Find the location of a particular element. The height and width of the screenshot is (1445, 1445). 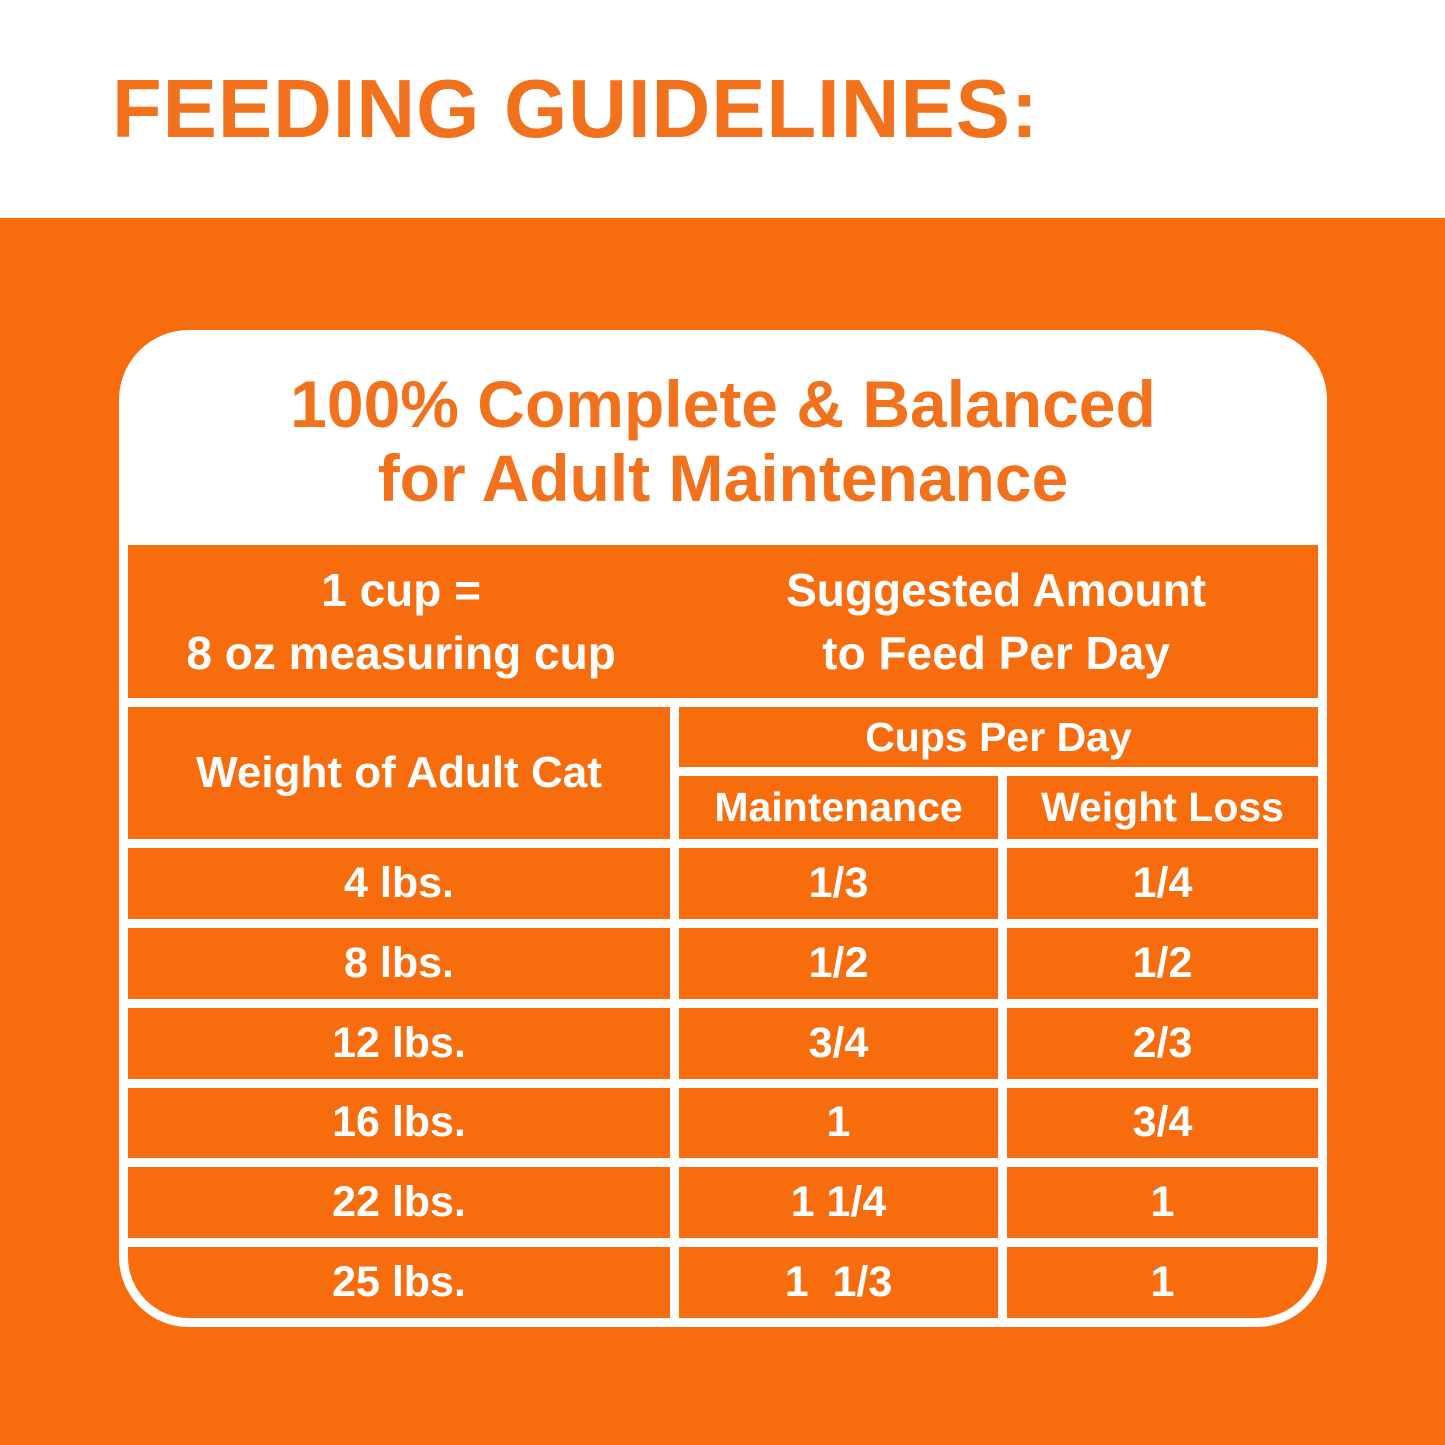

table-cell-weight: 22 lbs. is located at coordinates (399, 1203).